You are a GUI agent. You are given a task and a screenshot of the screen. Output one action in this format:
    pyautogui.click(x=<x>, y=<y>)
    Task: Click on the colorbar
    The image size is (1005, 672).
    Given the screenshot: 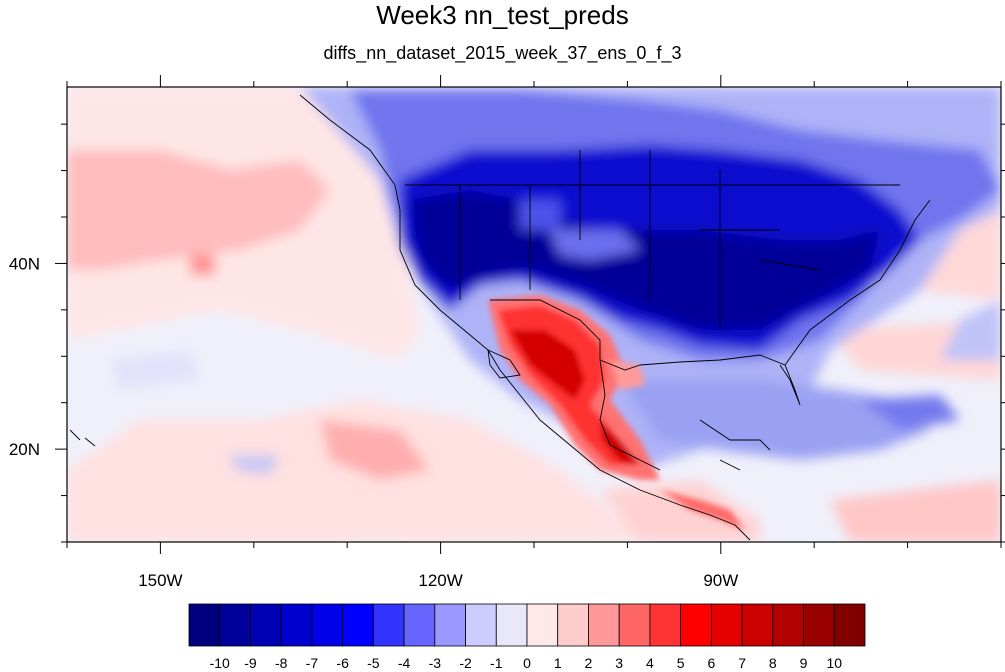 What is the action you would take?
    pyautogui.click(x=527, y=625)
    